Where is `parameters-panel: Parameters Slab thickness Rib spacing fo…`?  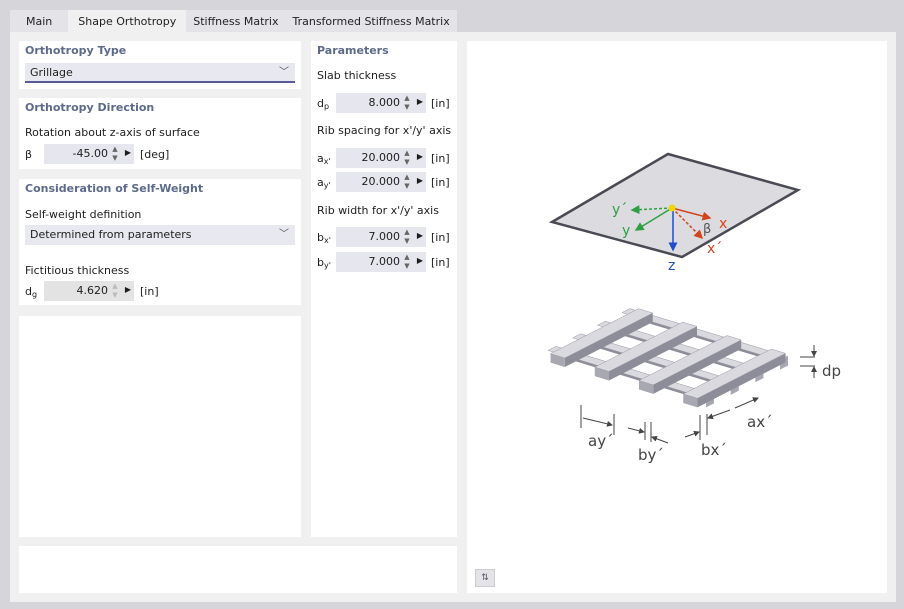
parameters-panel: Parameters Slab thickness Rib spacing fo… is located at coordinates (384, 289).